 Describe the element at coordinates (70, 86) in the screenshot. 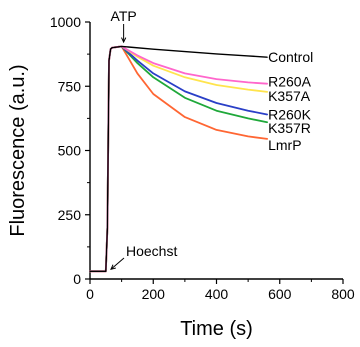

I see `y-tick-label: 750` at that location.